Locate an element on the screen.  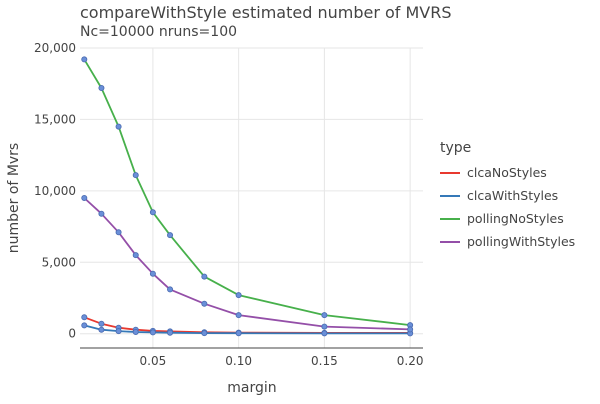
y-tick-label: 0 is located at coordinates (72, 334).